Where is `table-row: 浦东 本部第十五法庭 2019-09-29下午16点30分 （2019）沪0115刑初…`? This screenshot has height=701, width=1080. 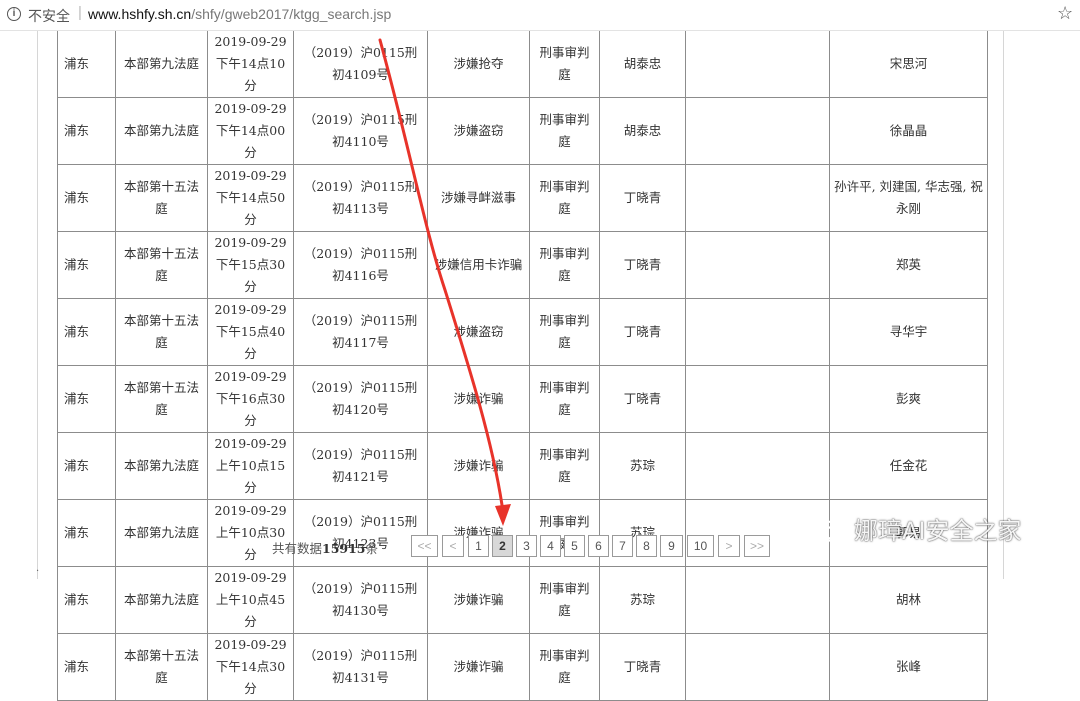
table-row: 浦东 本部第十五法庭 2019-09-29下午16点30分 （2019）沪0115刑初… is located at coordinates (522, 399).